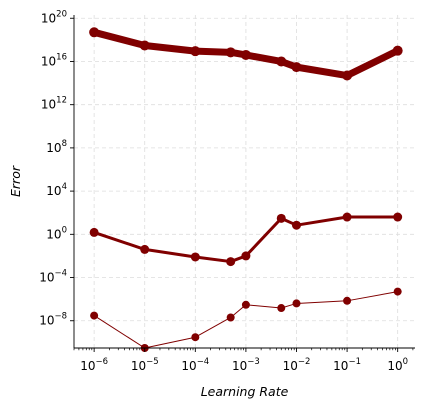 This screenshot has height=408, width=425. What do you see at coordinates (15, 181) in the screenshot?
I see `y-axis-label: Error` at bounding box center [15, 181].